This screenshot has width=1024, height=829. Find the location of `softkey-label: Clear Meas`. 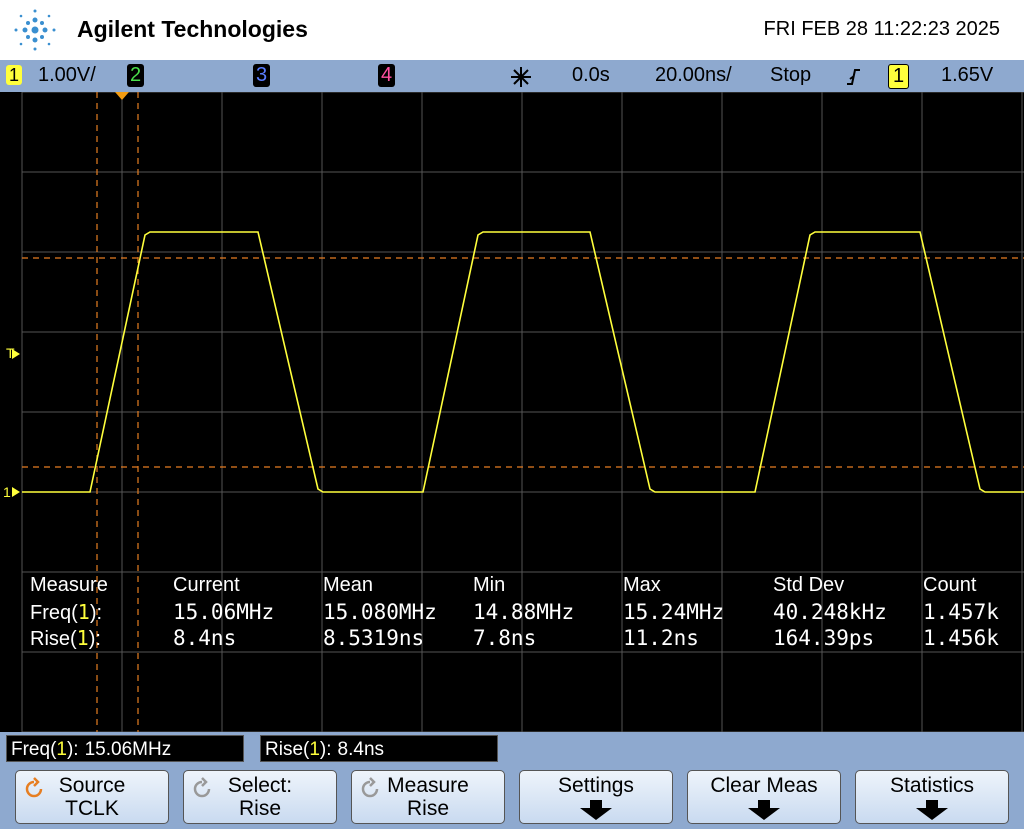

softkey-label: Clear Meas is located at coordinates (764, 785).